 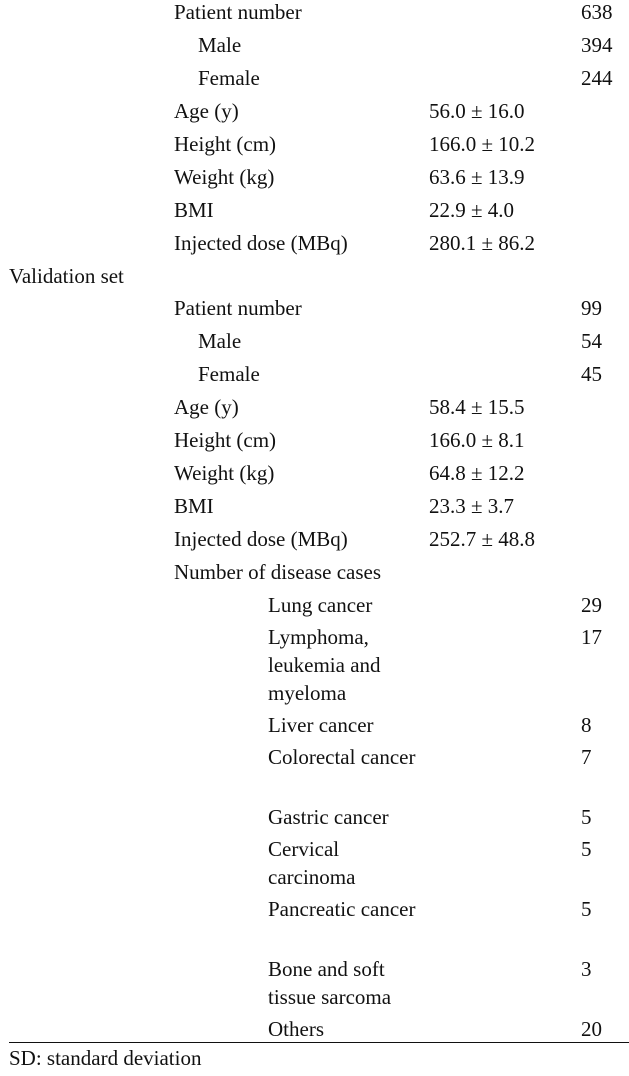 What do you see at coordinates (586, 757) in the screenshot?
I see `disease-count: 7` at bounding box center [586, 757].